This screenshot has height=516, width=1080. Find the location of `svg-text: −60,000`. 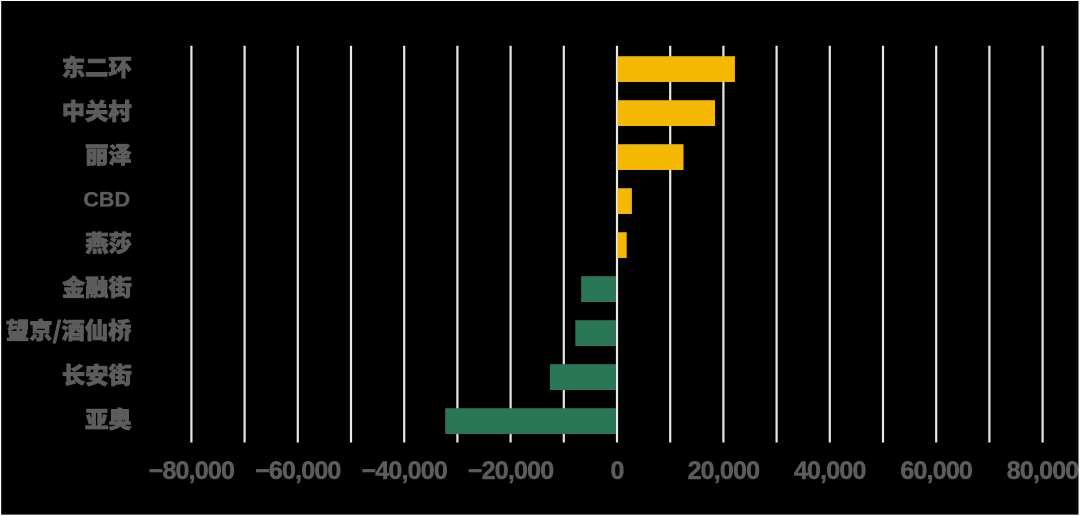

svg-text: −60,000 is located at coordinates (297, 471).